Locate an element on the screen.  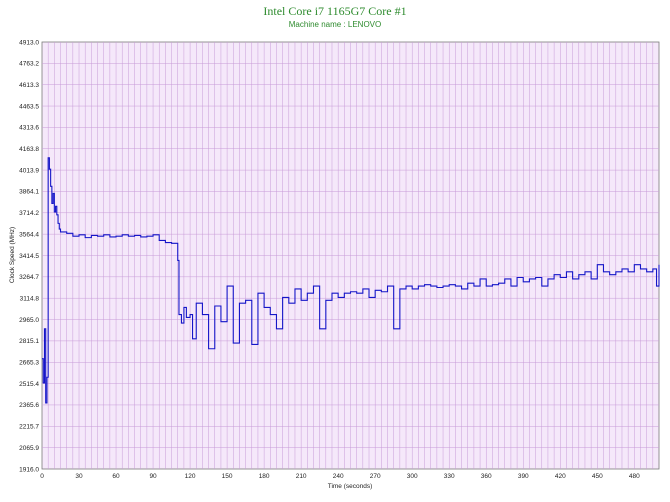
x-tick-label: 450 is located at coordinates (597, 476).